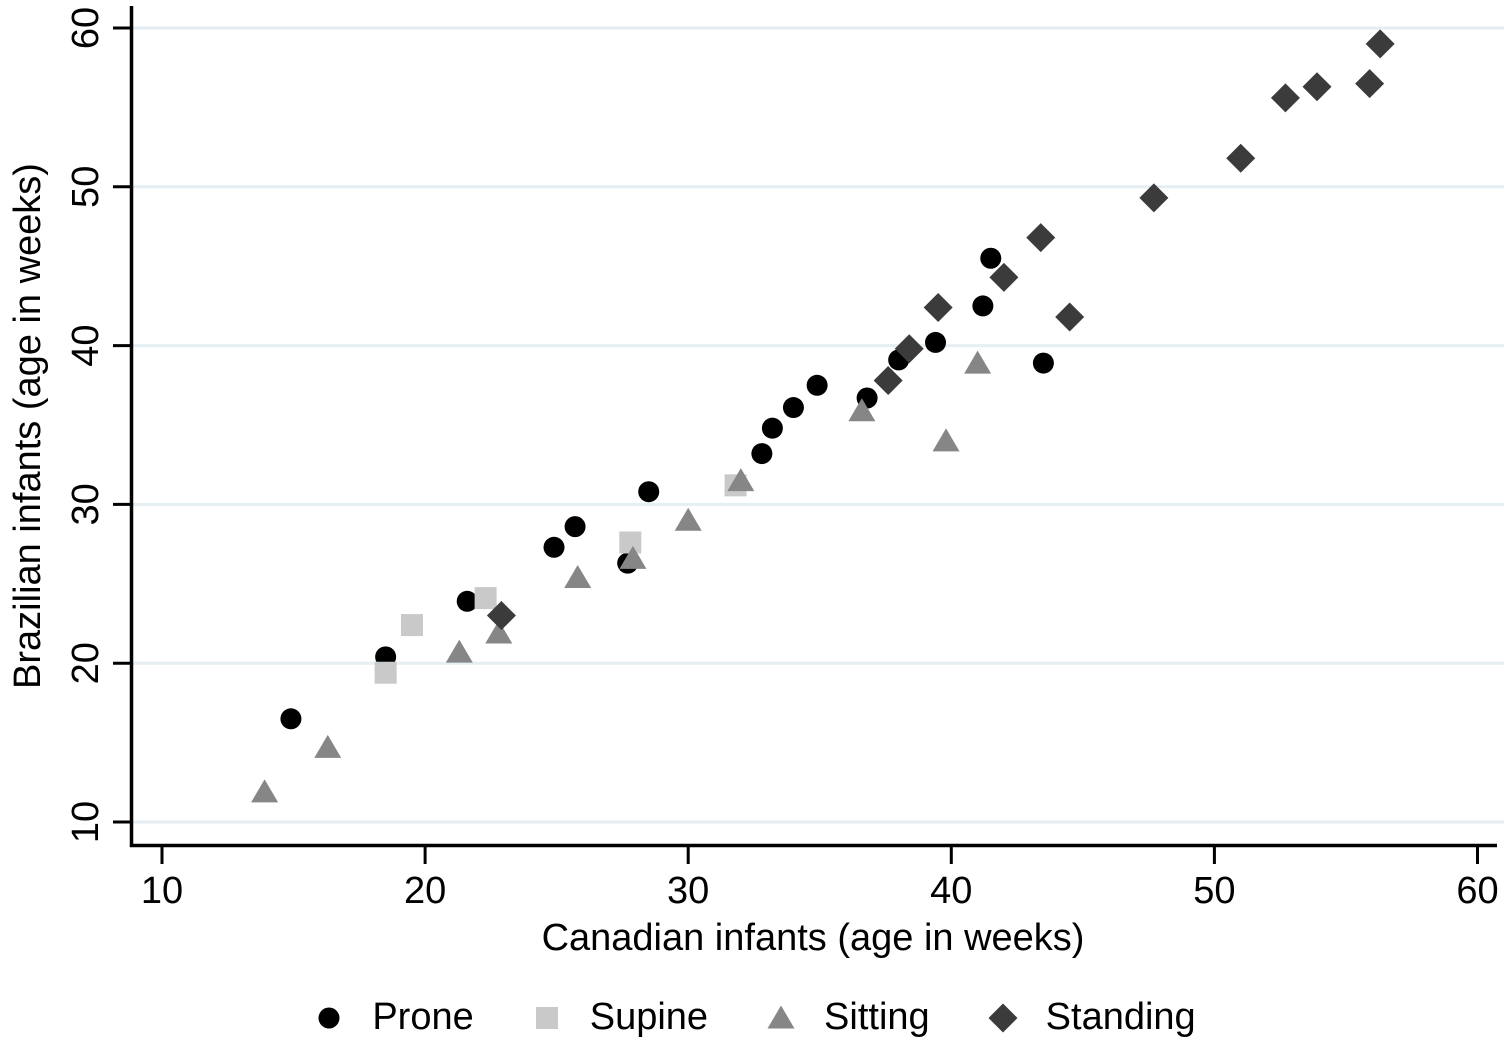 The height and width of the screenshot is (1051, 1508). I want to click on square-marker-icon, so click(546, 1017).